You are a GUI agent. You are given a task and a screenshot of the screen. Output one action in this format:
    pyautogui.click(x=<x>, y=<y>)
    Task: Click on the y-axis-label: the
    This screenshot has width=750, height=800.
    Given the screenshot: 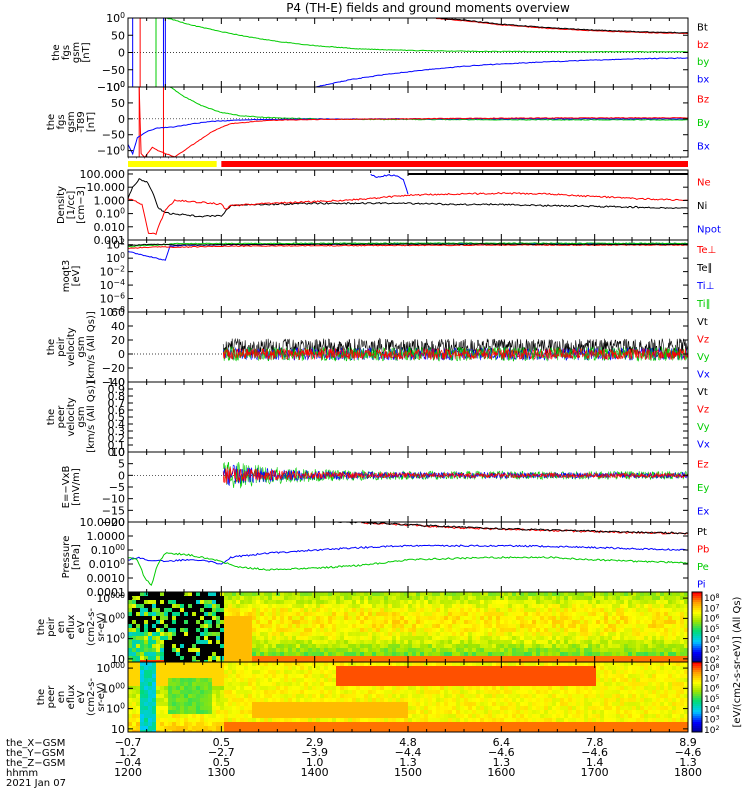 What is the action you would take?
    pyautogui.click(x=51, y=417)
    